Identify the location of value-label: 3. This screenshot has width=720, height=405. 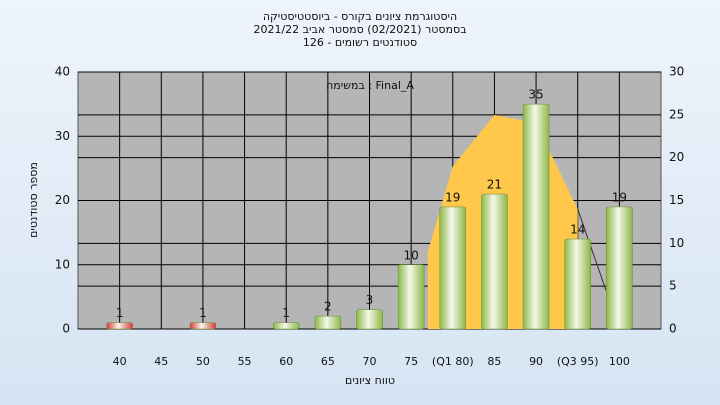
(370, 300).